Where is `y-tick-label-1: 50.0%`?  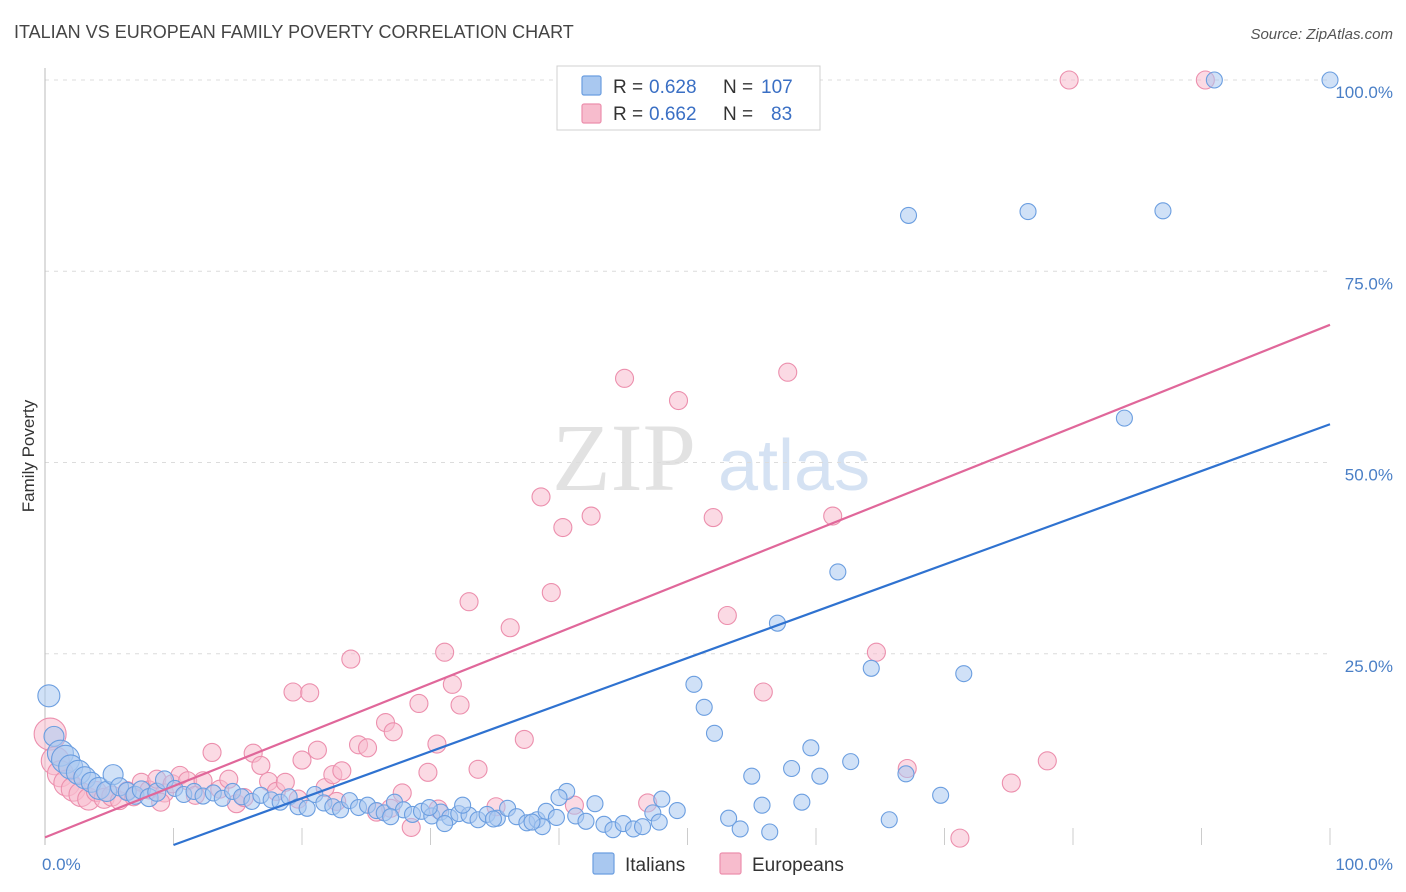 y-tick-label-1: 50.0% is located at coordinates (1369, 475).